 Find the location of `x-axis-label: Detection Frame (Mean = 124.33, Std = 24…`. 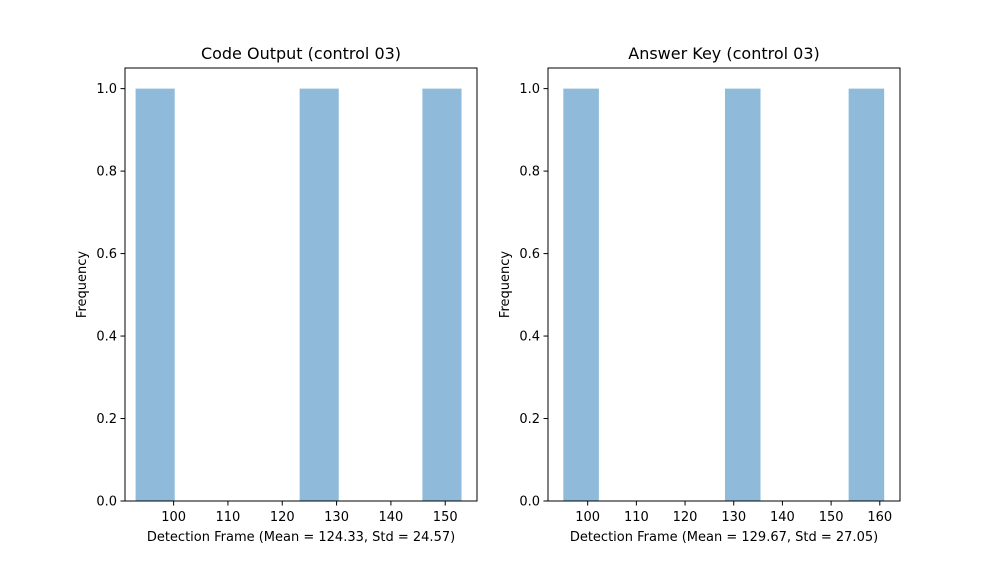

x-axis-label: Detection Frame (Mean = 124.33, Std = 24… is located at coordinates (301, 537).